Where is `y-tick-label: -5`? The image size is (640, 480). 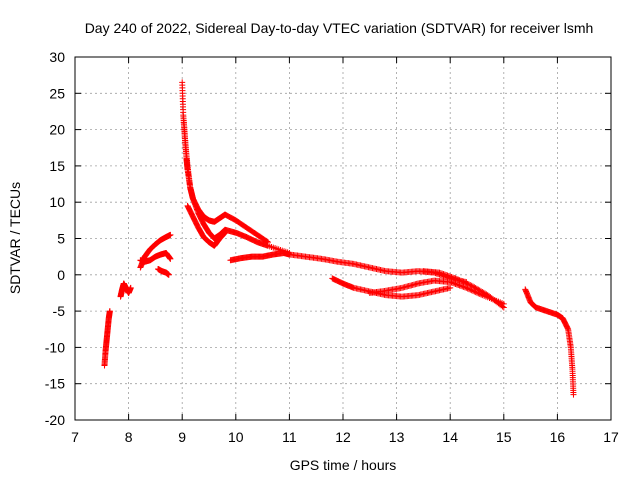
y-tick-label: -5 is located at coordinates (59, 311).